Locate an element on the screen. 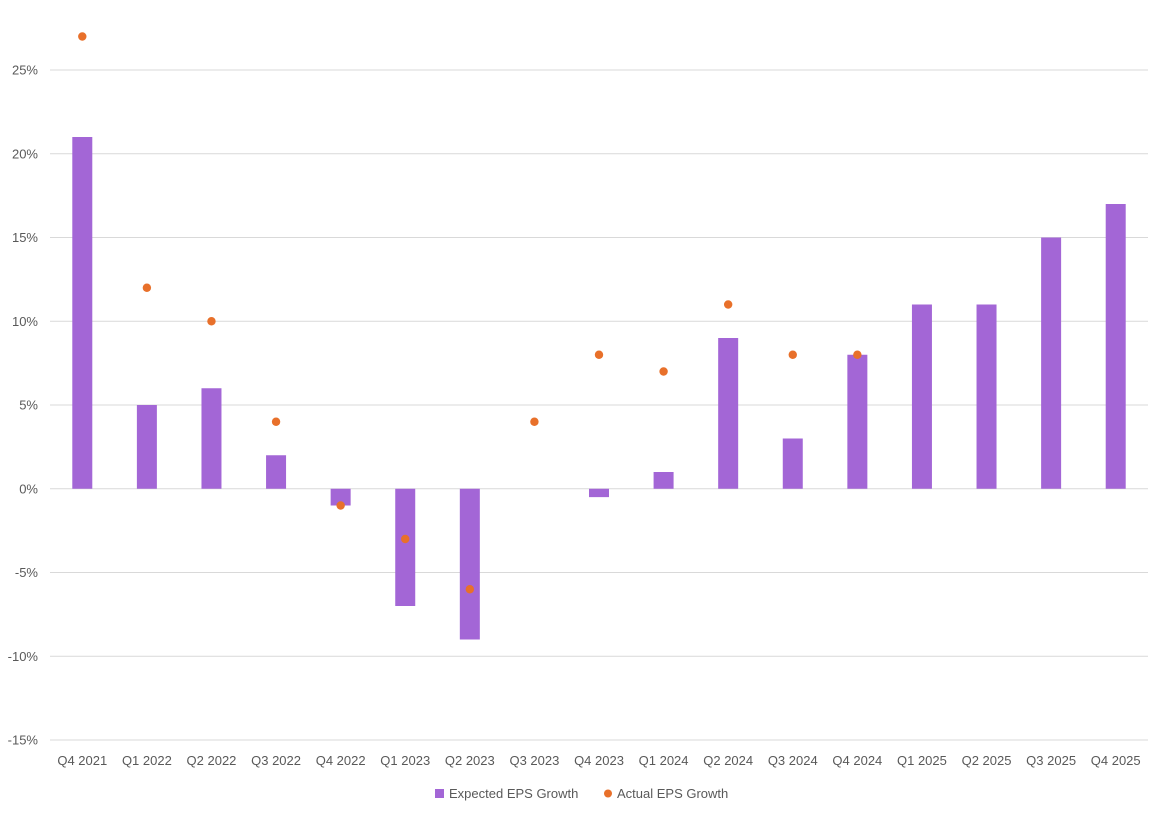  x-tick-label: Q4 2023 is located at coordinates (599, 760).